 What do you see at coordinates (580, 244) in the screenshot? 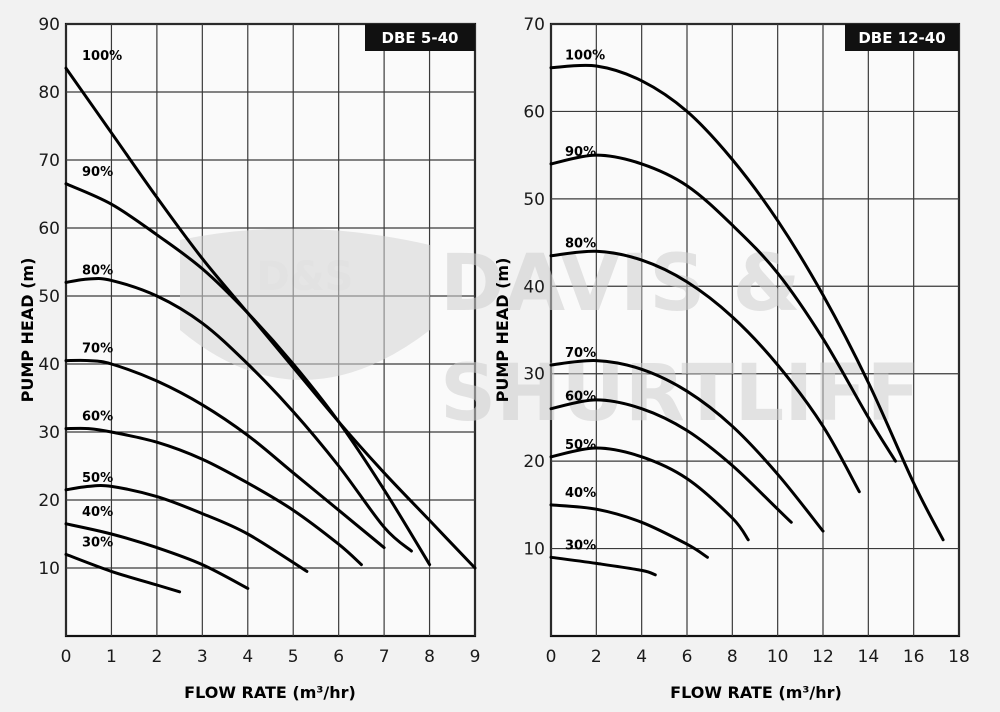
I see `series-label-dbe-12-40-80-pct: 80%` at bounding box center [580, 244].